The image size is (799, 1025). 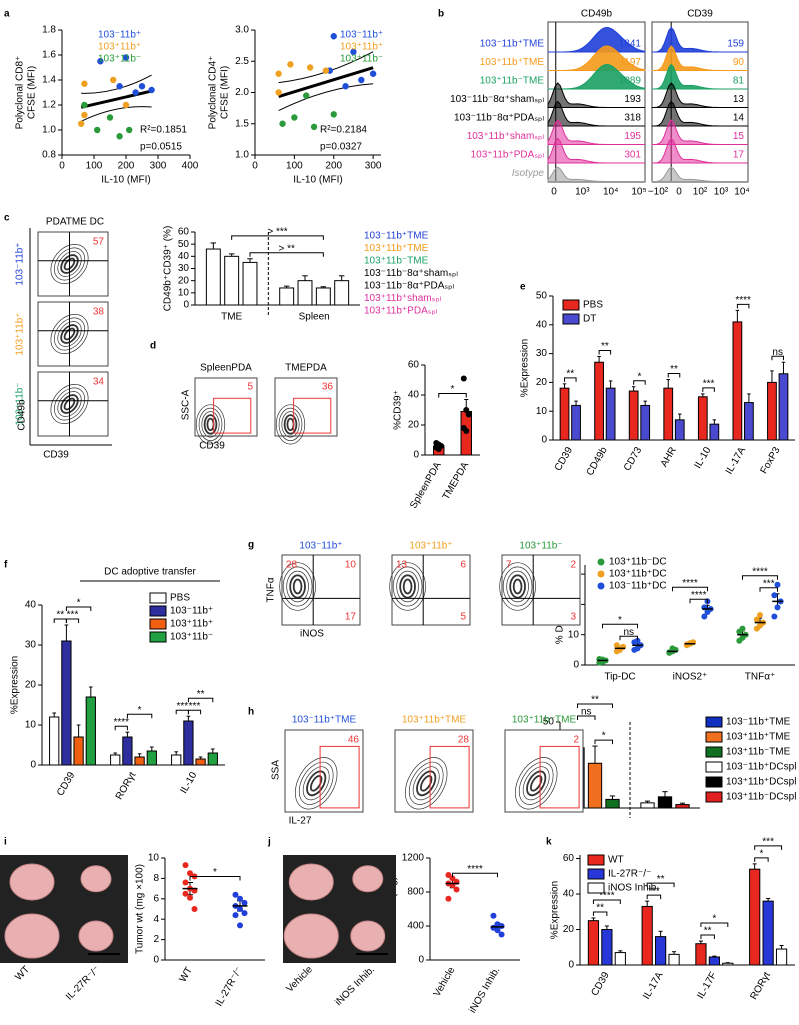 I want to click on y-axis-label: CD49b, so click(x=22, y=415).